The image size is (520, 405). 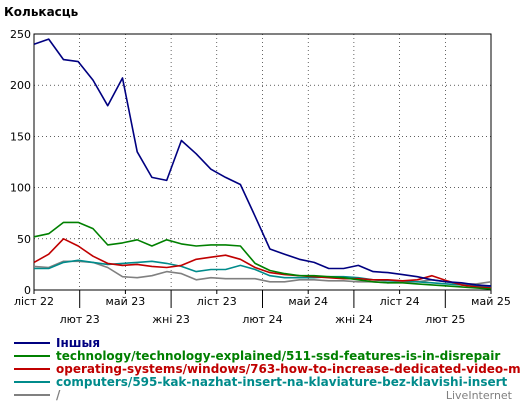 What do you see at coordinates (217, 301) in the screenshot?
I see `x-tick-label: ліст 23` at bounding box center [217, 301].